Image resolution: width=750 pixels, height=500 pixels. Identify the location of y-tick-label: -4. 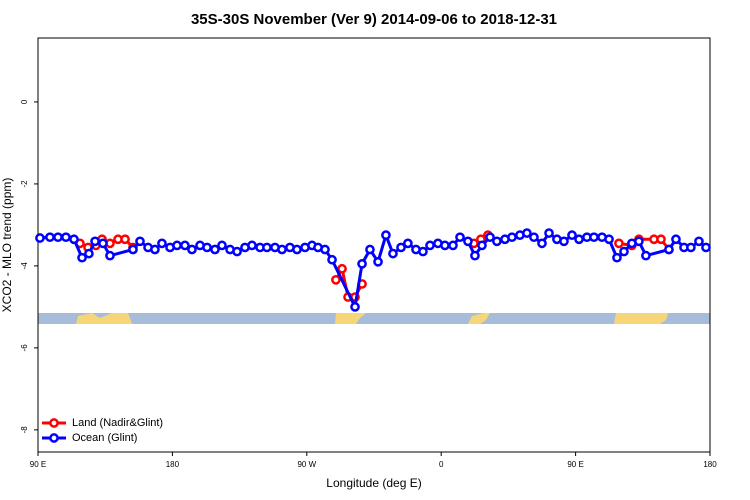
(24, 266).